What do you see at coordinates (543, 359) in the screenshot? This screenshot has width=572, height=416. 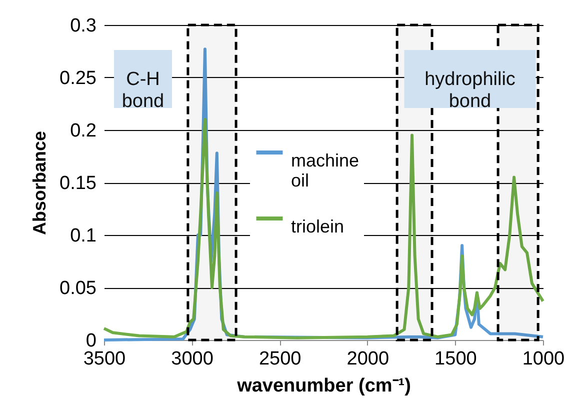 I see `x-tick-label: 1000` at bounding box center [543, 359].